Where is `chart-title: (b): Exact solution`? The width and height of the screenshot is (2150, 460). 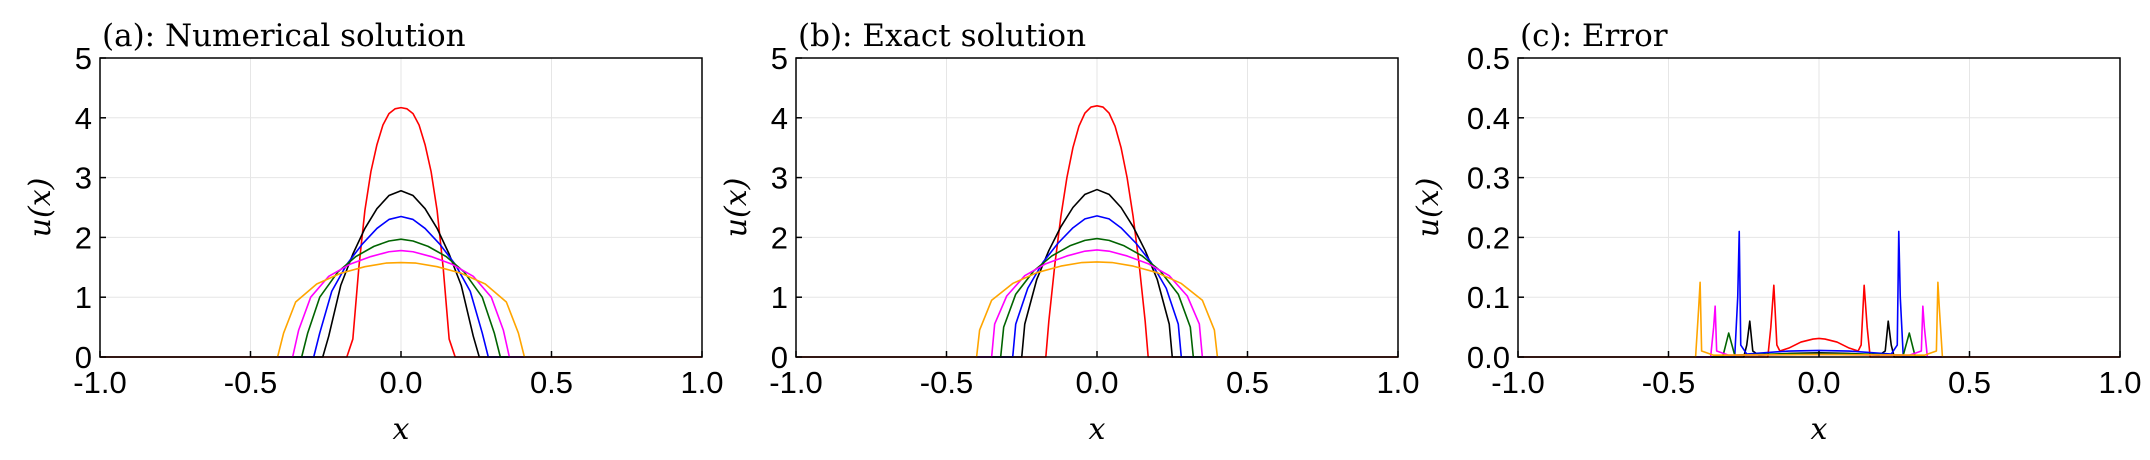 chart-title: (b): Exact solution is located at coordinates (942, 36).